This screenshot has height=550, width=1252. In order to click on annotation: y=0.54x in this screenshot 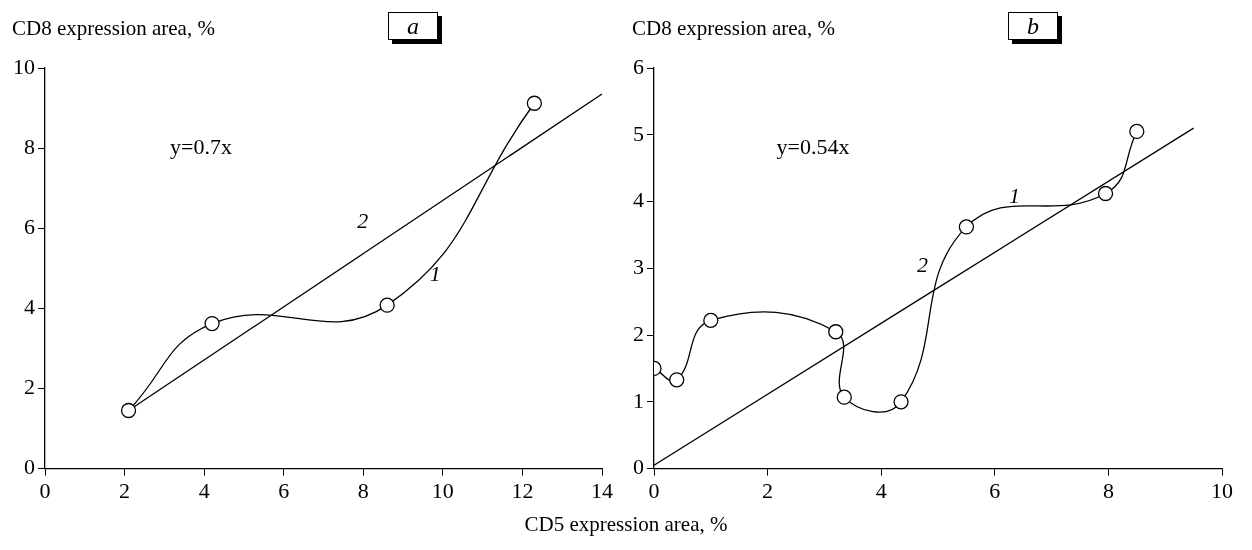, I will do `click(813, 146)`.